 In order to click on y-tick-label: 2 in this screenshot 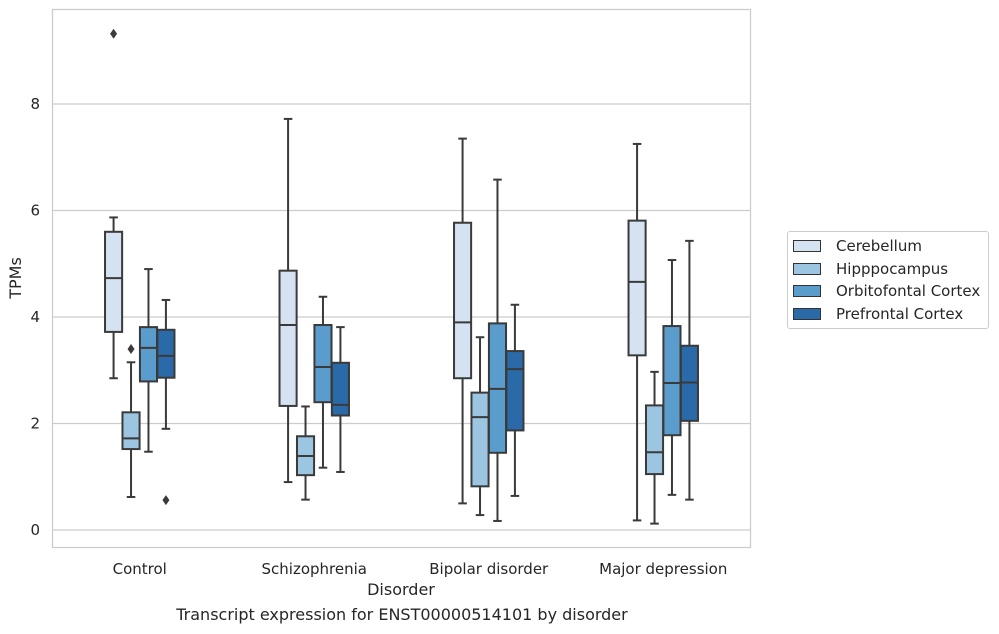, I will do `click(35, 424)`.